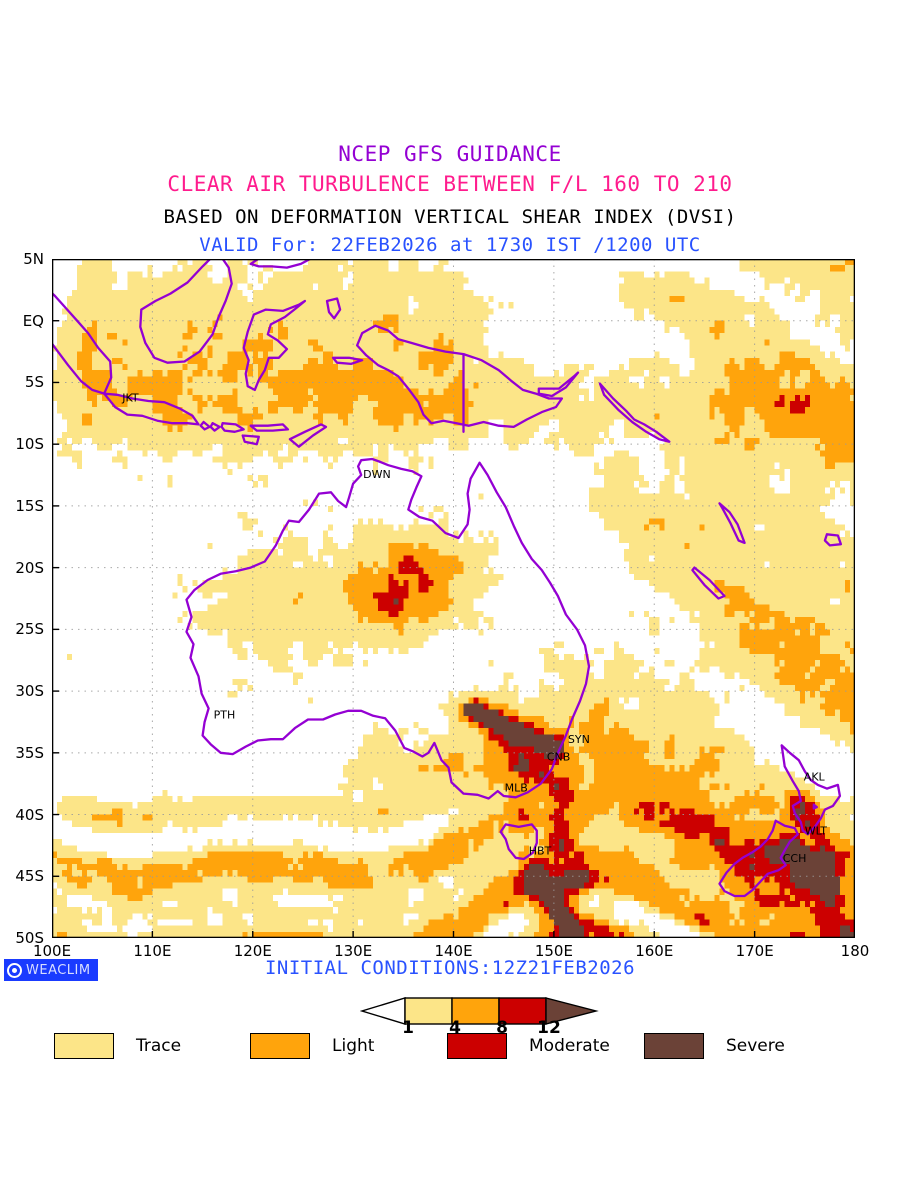 The image size is (900, 1200). I want to click on legend-item-severe: Severe, so click(714, 1046).